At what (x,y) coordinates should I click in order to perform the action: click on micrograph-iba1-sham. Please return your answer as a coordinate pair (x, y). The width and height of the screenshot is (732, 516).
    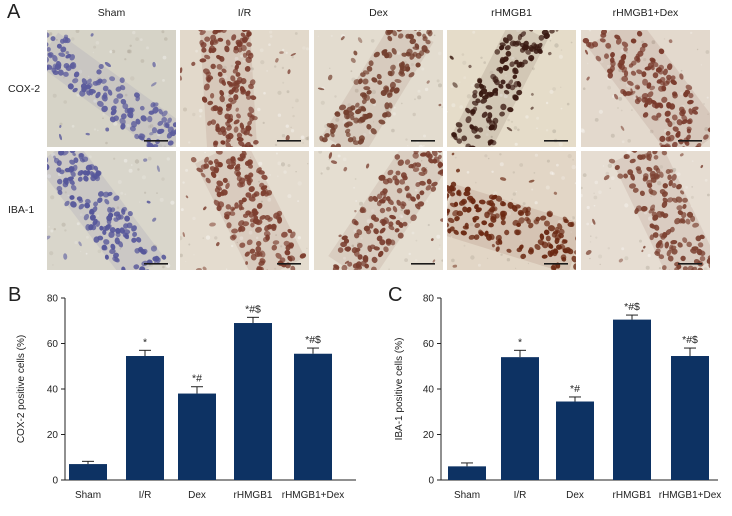
    Looking at the image, I should click on (111, 210).